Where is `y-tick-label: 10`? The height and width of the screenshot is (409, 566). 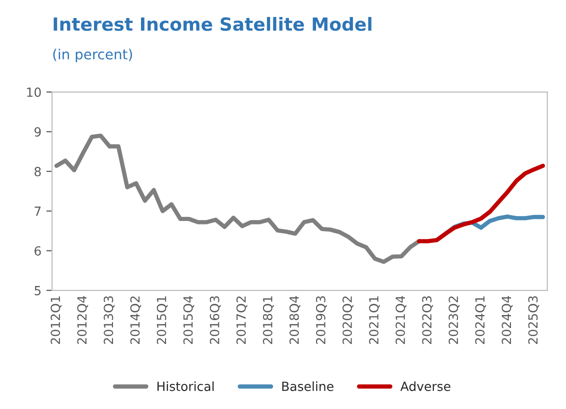 y-tick-label: 10 is located at coordinates (34, 92).